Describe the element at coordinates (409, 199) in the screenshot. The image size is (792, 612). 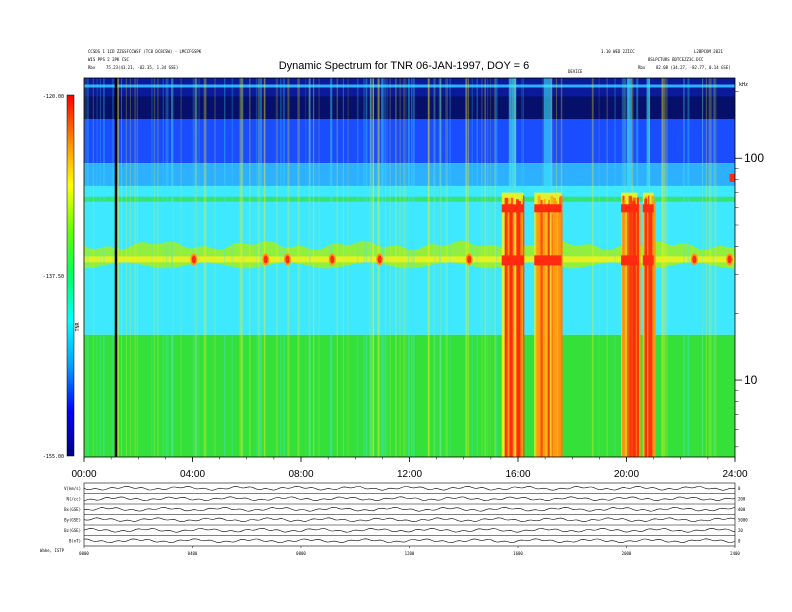
I see `emission-upper` at that location.